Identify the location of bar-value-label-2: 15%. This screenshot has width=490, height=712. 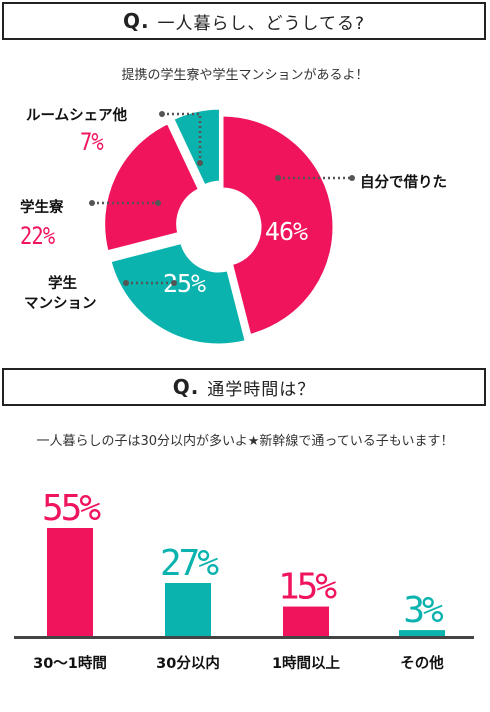
(307, 587).